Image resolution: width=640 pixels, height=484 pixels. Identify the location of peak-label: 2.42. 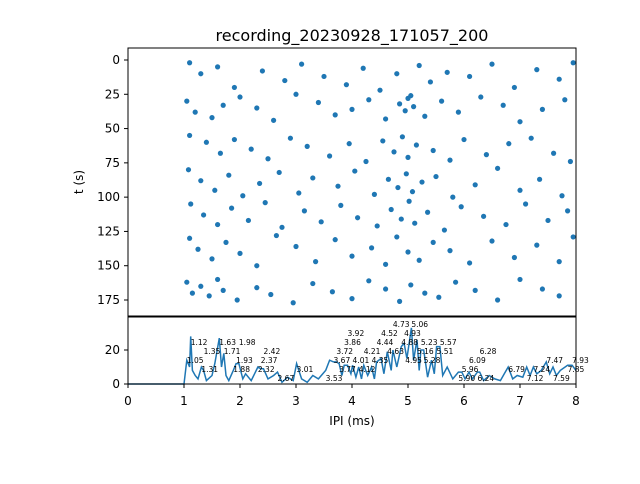
(272, 351).